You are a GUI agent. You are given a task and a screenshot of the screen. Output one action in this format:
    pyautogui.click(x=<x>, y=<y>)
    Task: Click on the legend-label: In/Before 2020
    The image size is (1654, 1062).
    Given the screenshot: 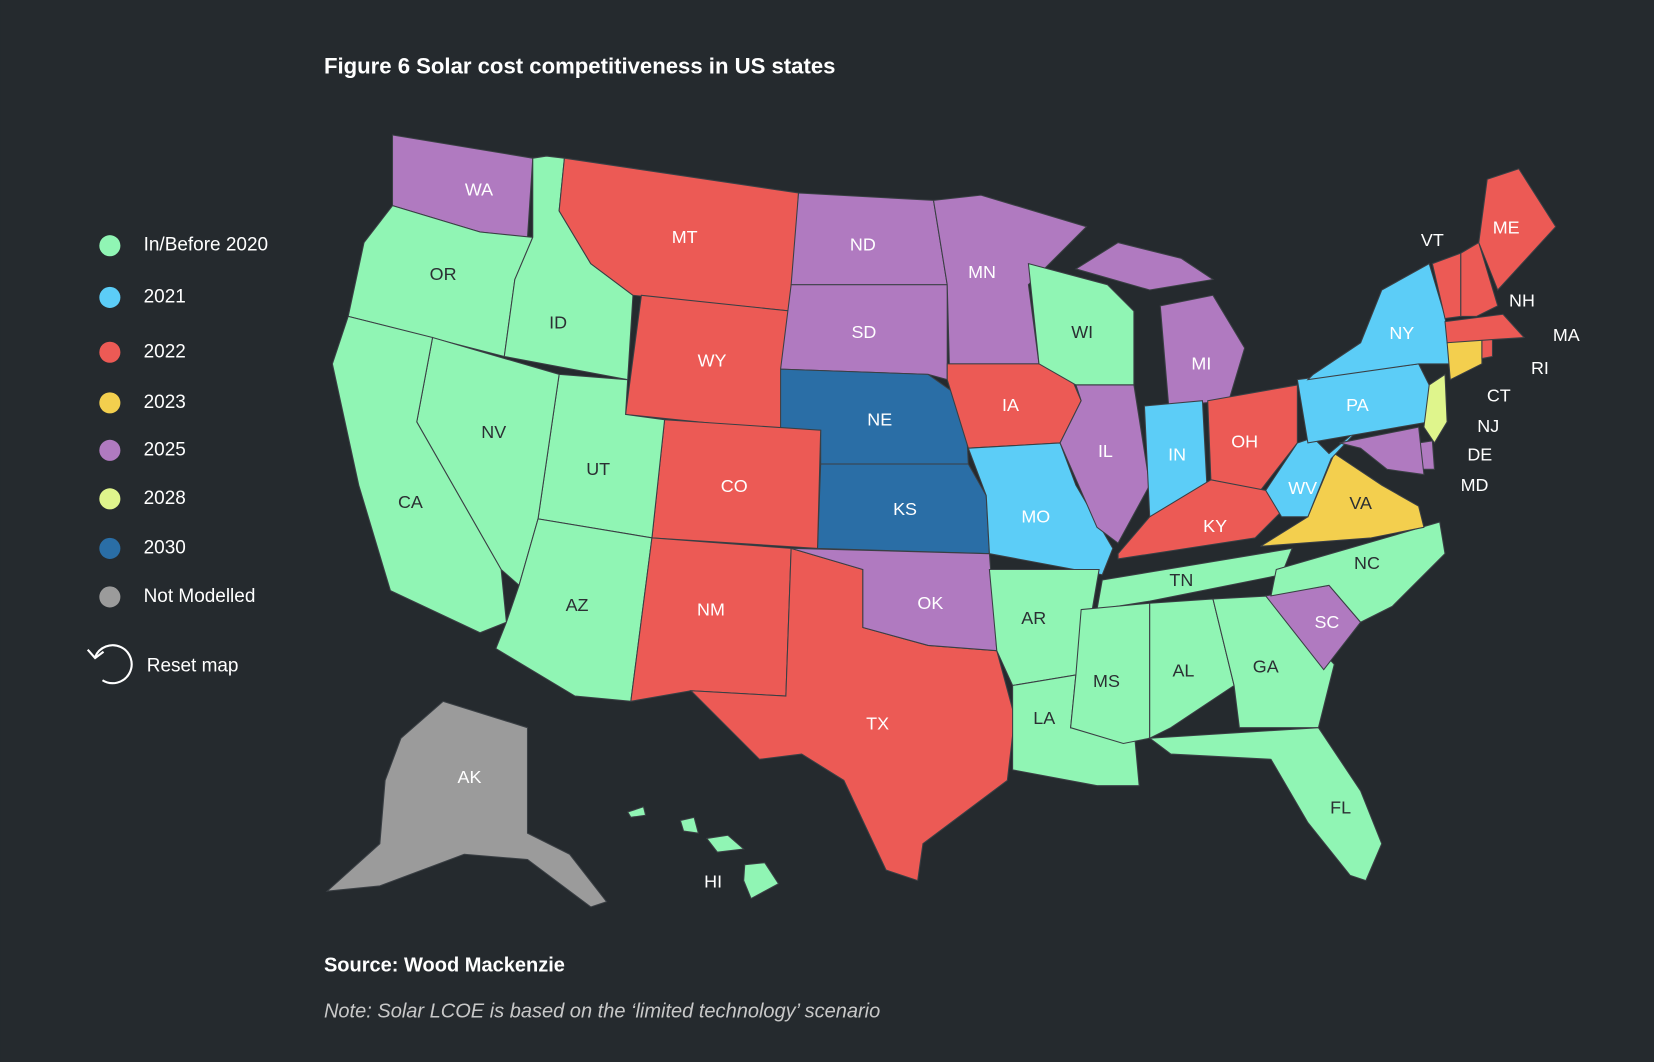 What is the action you would take?
    pyautogui.click(x=206, y=245)
    